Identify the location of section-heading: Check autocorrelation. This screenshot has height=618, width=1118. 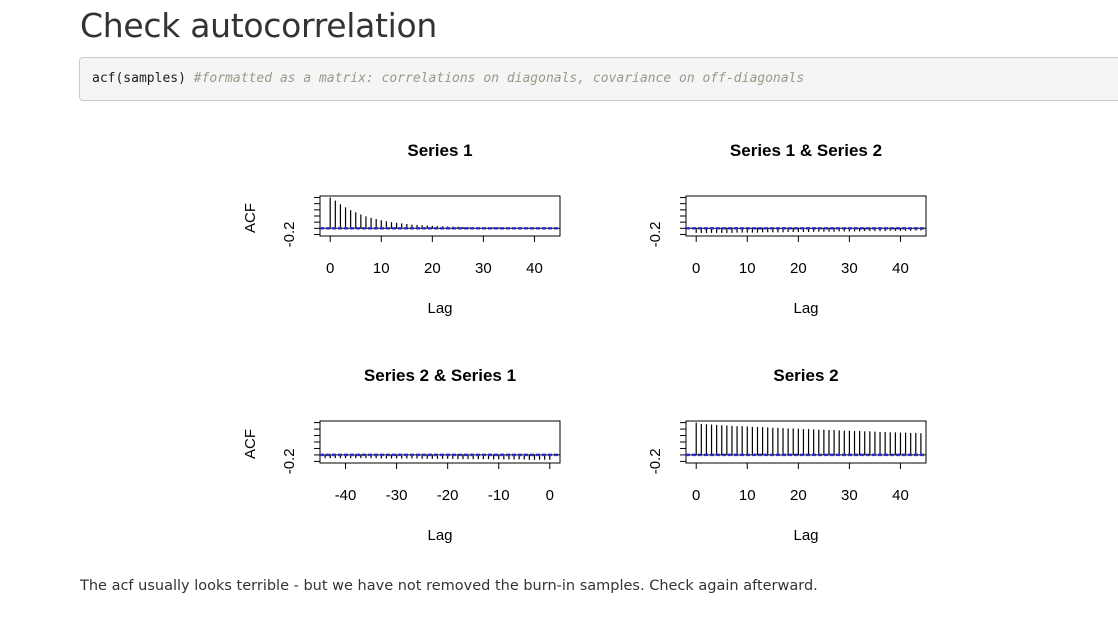
(259, 25).